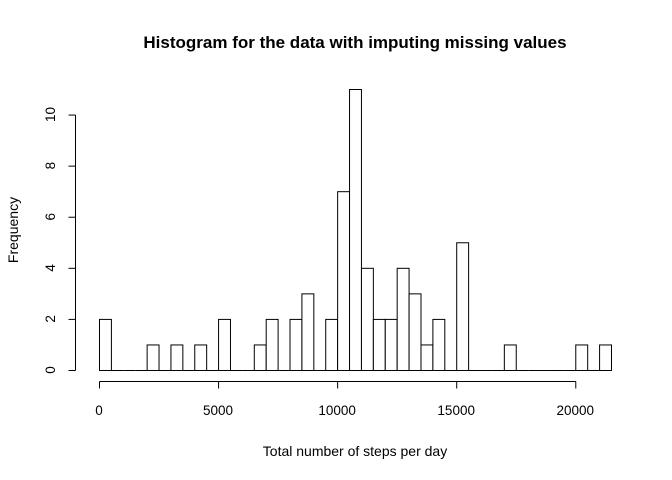 Image resolution: width=672 pixels, height=480 pixels. Describe the element at coordinates (50, 114) in the screenshot. I see `y-tick-label: 10` at that location.